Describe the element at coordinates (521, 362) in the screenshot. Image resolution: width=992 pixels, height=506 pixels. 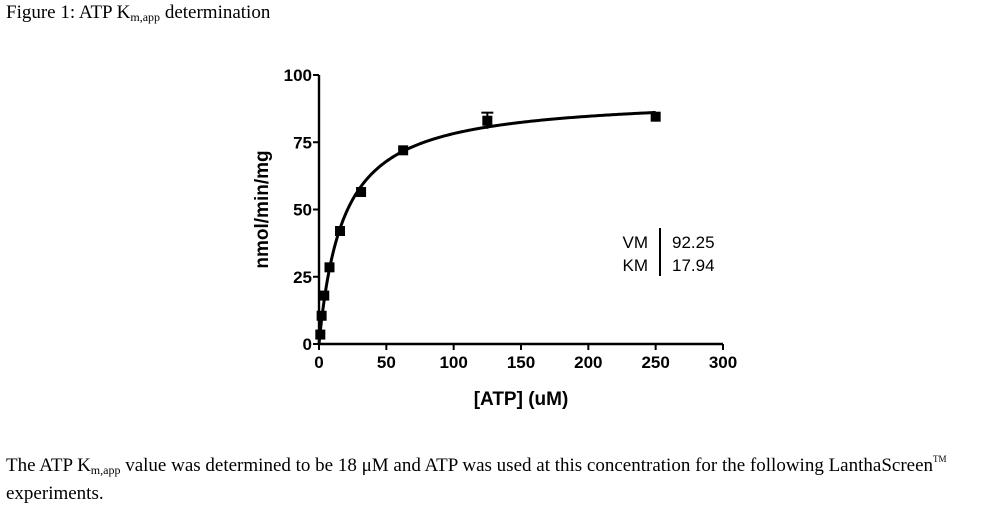
I see `x-tick-label: 150` at that location.